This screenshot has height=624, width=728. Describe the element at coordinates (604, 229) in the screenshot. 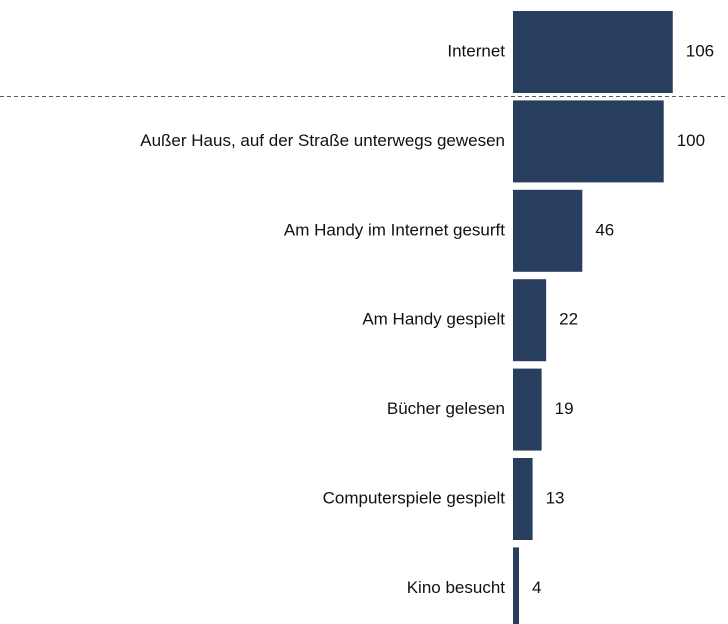

I see `value-label: 46` at that location.